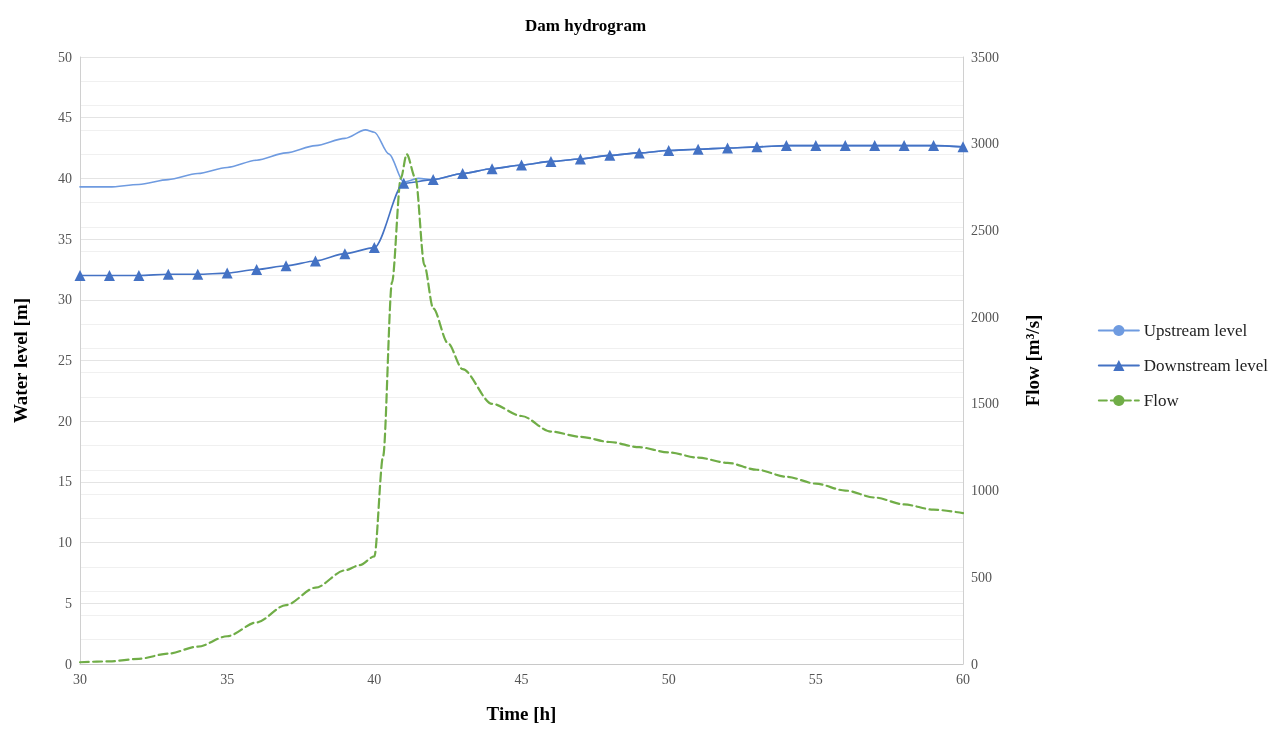  Describe the element at coordinates (985, 230) in the screenshot. I see `y2-tick-label: 2500` at that location.